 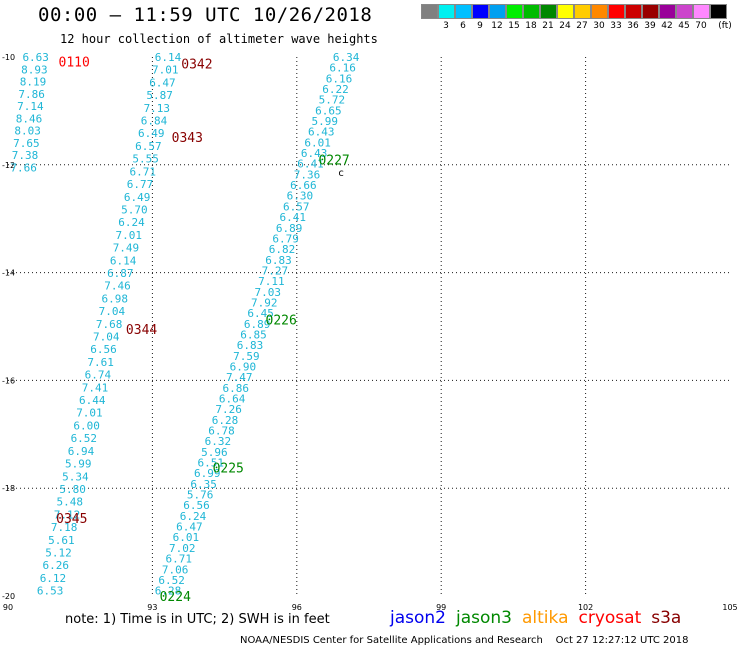 What do you see at coordinates (131, 222) in the screenshot?
I see `swh-value: 6.24` at bounding box center [131, 222].